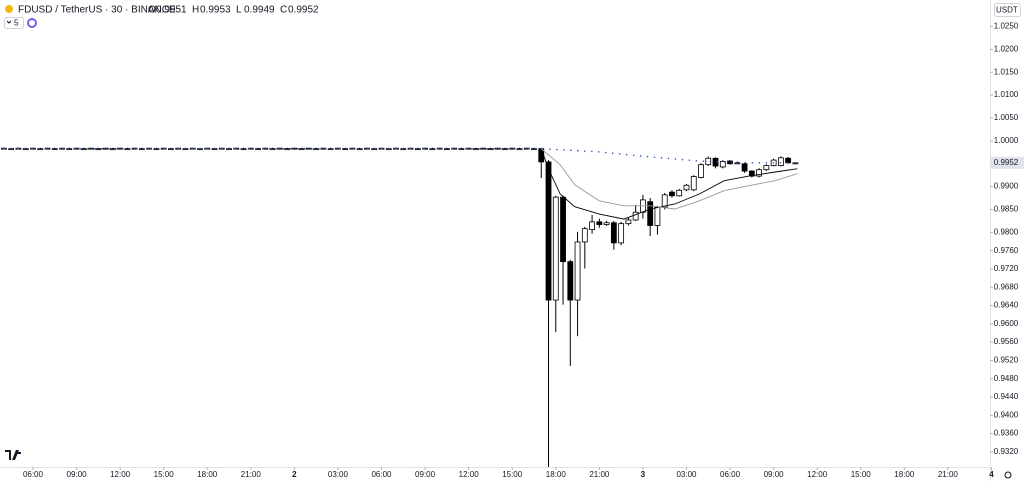 The height and width of the screenshot is (486, 1024). What do you see at coordinates (1006, 305) in the screenshot?
I see `y-tick-label: 0.9640` at bounding box center [1006, 305].